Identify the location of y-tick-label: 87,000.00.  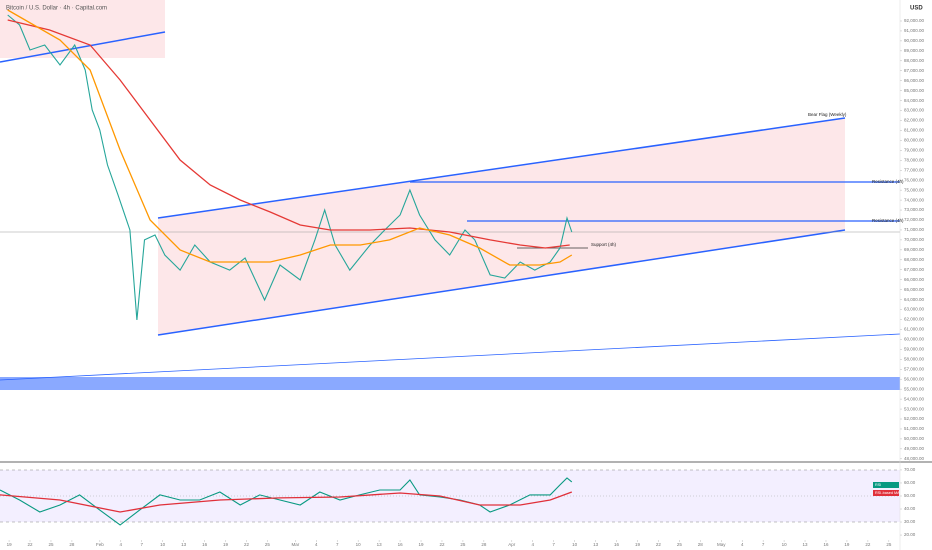
(914, 70).